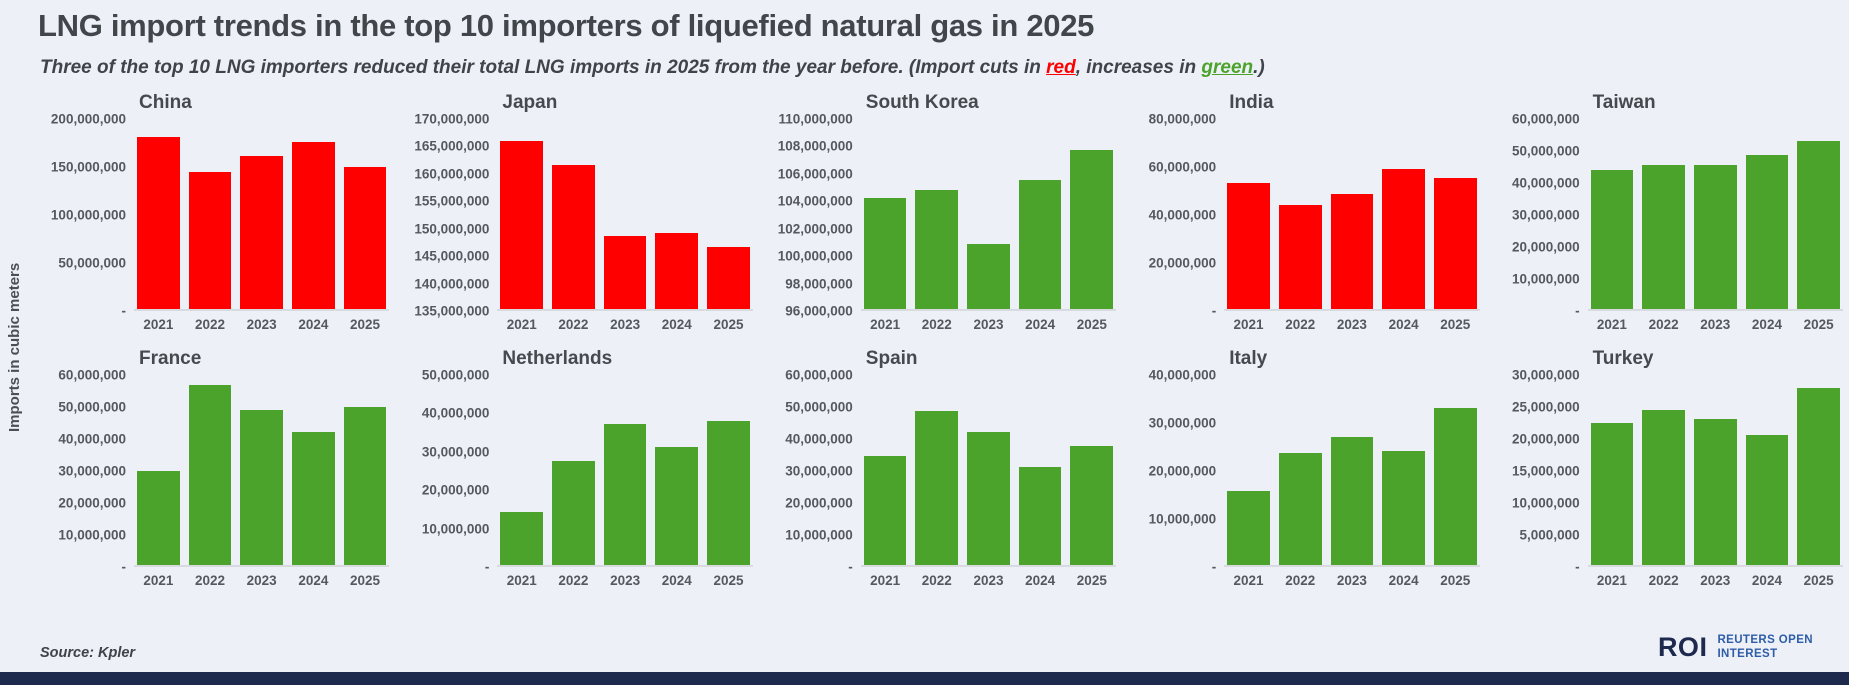  What do you see at coordinates (815, 174) in the screenshot?
I see `y-tick-label: 106,000,000` at bounding box center [815, 174].